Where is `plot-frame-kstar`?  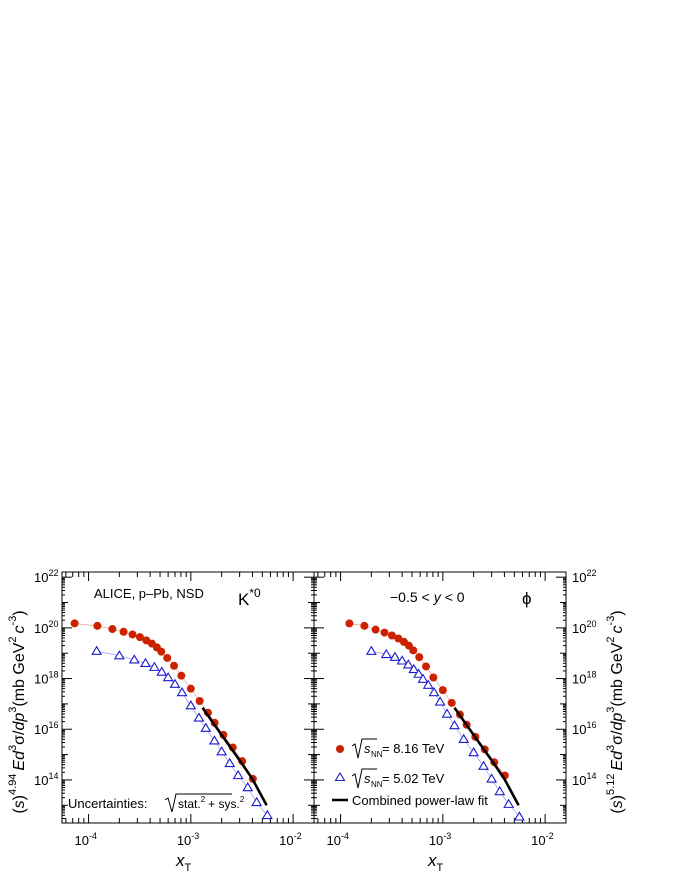 plot-frame-kstar is located at coordinates (188, 697).